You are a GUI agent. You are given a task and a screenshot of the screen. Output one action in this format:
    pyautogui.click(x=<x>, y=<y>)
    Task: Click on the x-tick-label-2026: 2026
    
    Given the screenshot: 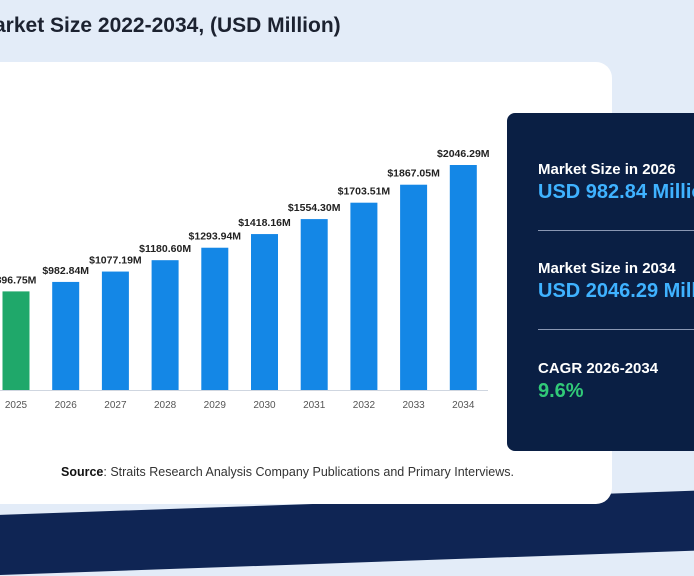 What is the action you would take?
    pyautogui.click(x=66, y=405)
    